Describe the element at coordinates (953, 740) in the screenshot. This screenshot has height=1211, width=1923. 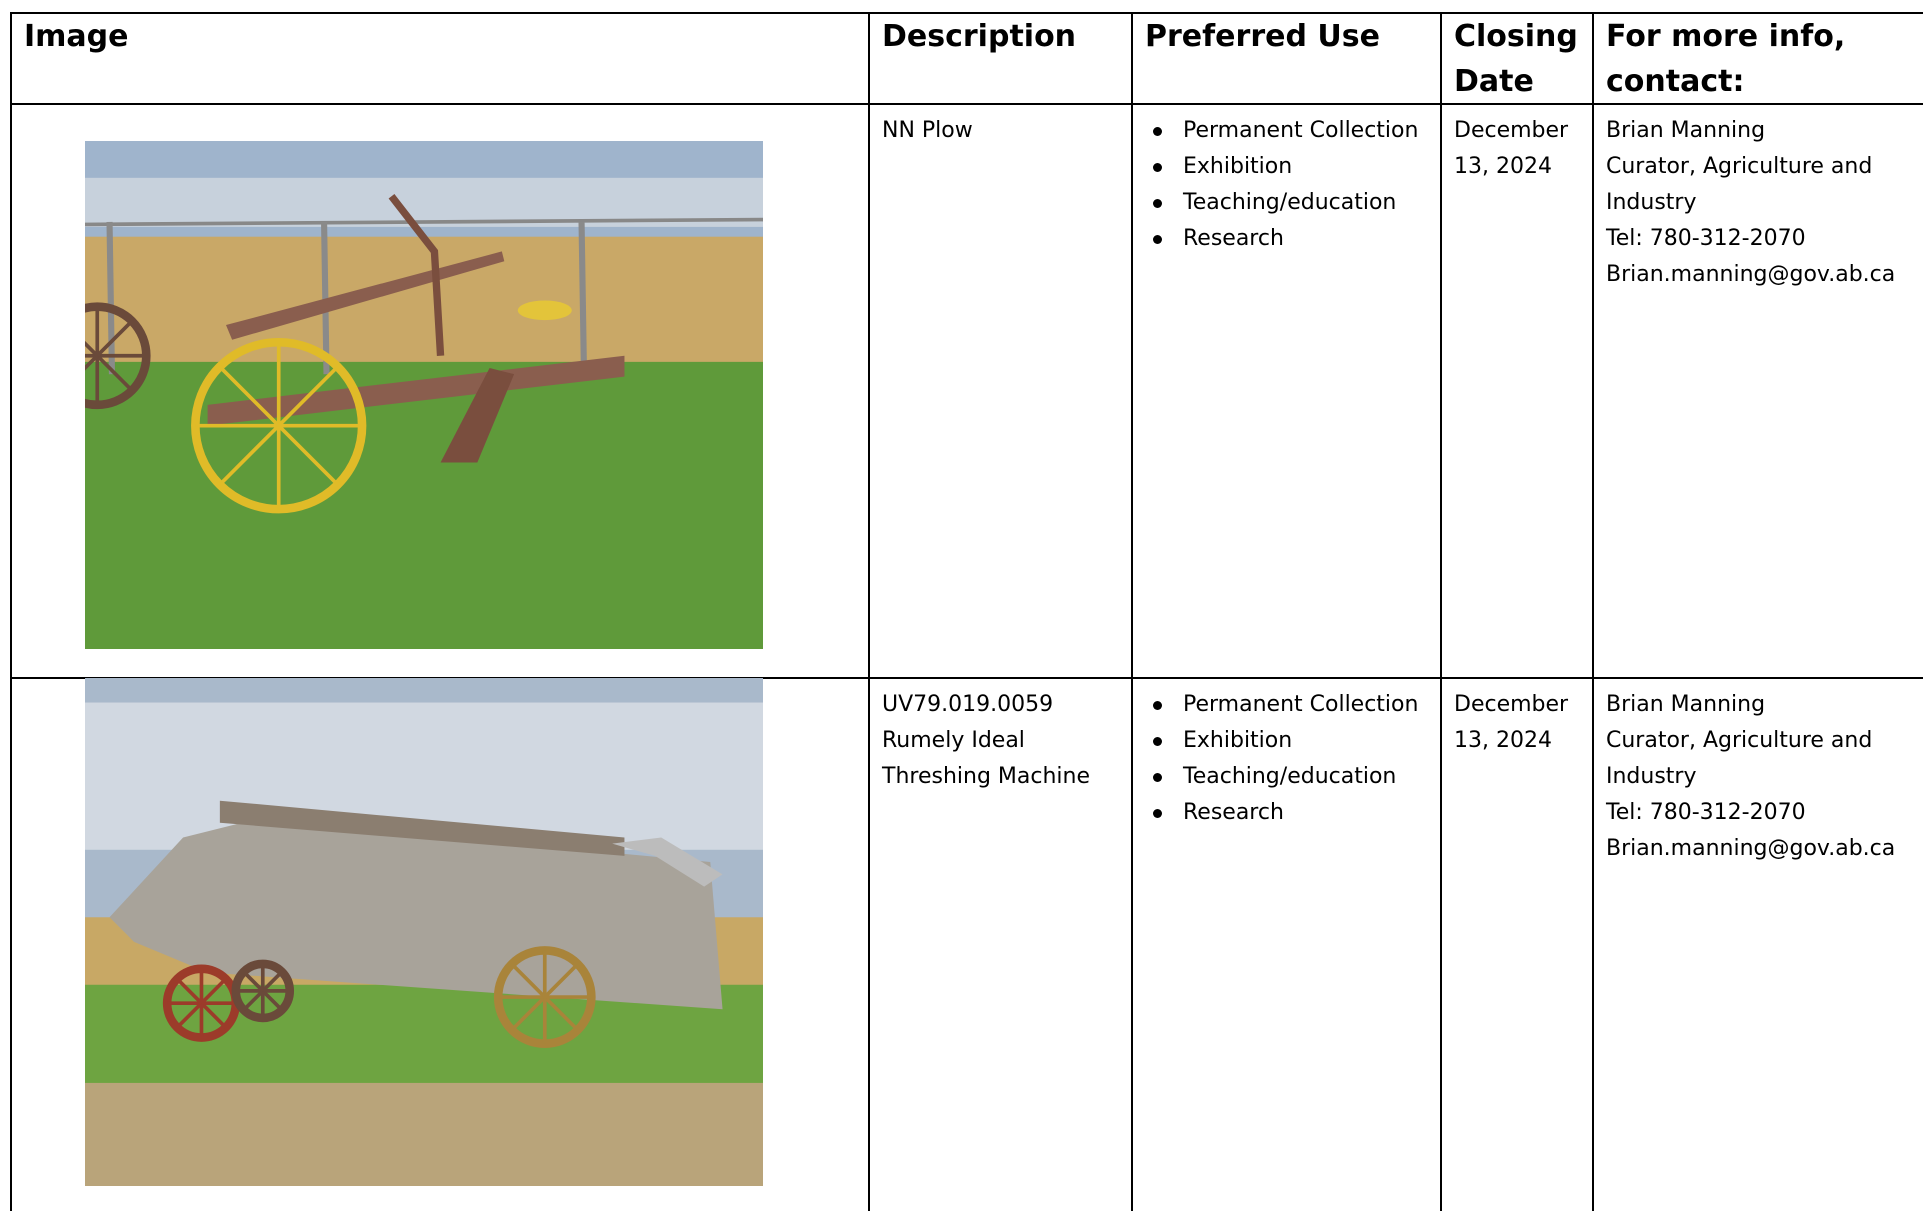
I see `description-line: Rumely Ideal` at that location.